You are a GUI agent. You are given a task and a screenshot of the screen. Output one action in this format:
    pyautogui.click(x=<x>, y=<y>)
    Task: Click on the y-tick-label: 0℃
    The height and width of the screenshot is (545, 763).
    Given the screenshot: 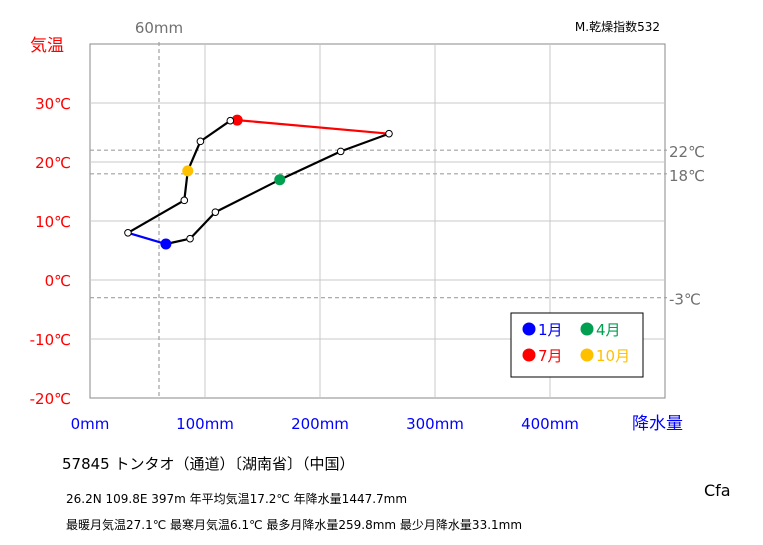 What is the action you would take?
    pyautogui.click(x=58, y=281)
    